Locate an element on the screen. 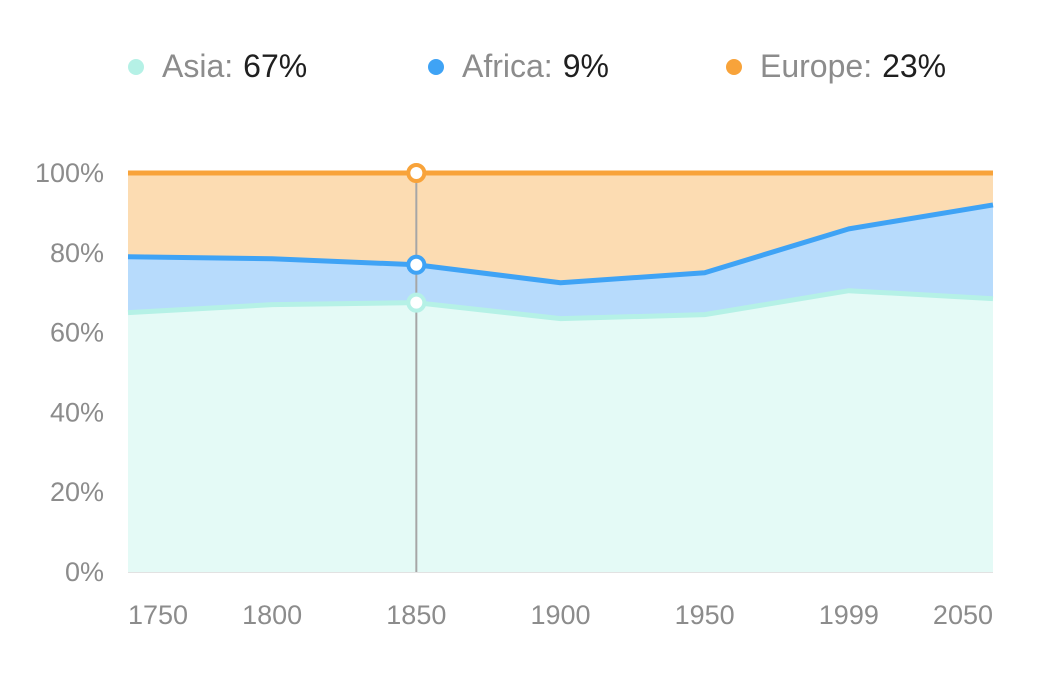 This screenshot has height=698, width=1060. legend-label-europe: Europe is located at coordinates (812, 66).